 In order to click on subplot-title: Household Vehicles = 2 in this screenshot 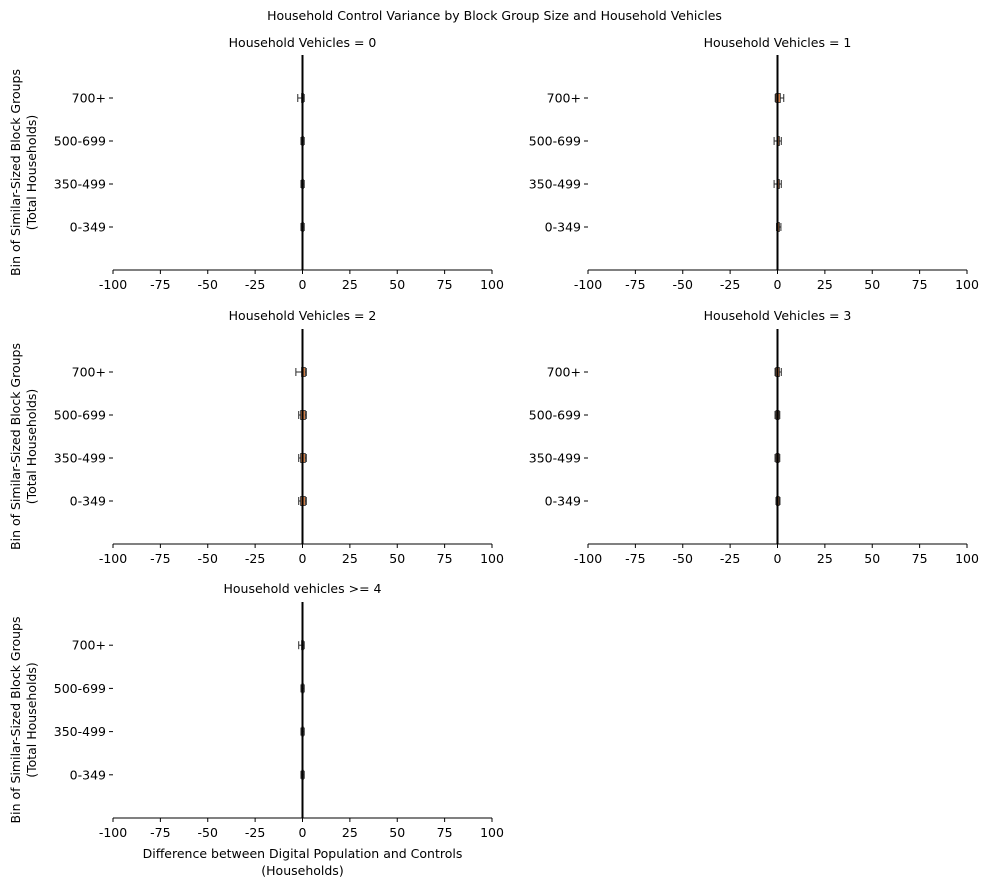, I will do `click(303, 315)`.